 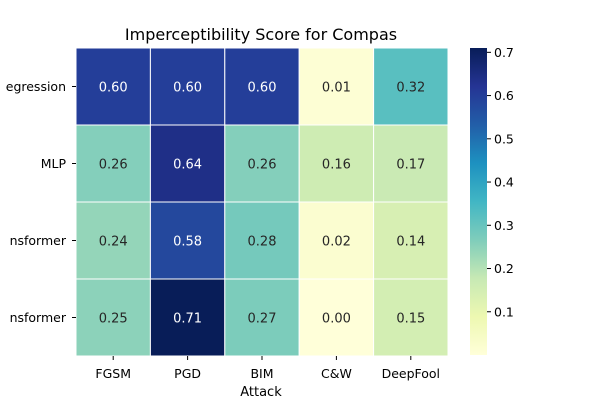 What do you see at coordinates (54, 163) in the screenshot?
I see `y-tick-label: MLP` at bounding box center [54, 163].